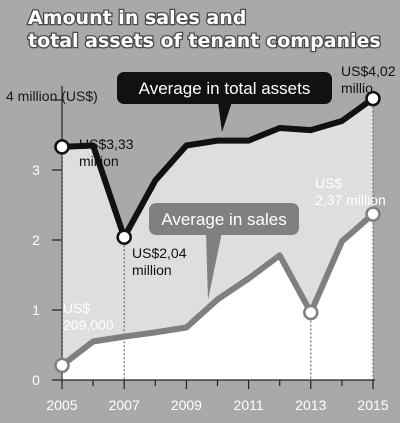 This screenshot has height=423, width=400. I want to click on y-tick-label: 0, so click(36, 380).